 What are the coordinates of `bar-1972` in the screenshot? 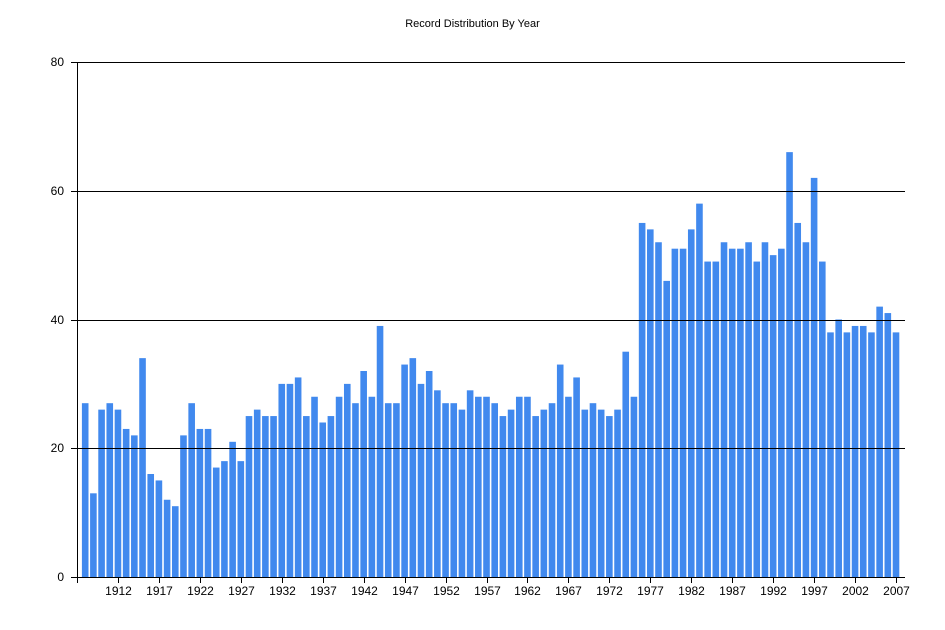 It's located at (609, 496).